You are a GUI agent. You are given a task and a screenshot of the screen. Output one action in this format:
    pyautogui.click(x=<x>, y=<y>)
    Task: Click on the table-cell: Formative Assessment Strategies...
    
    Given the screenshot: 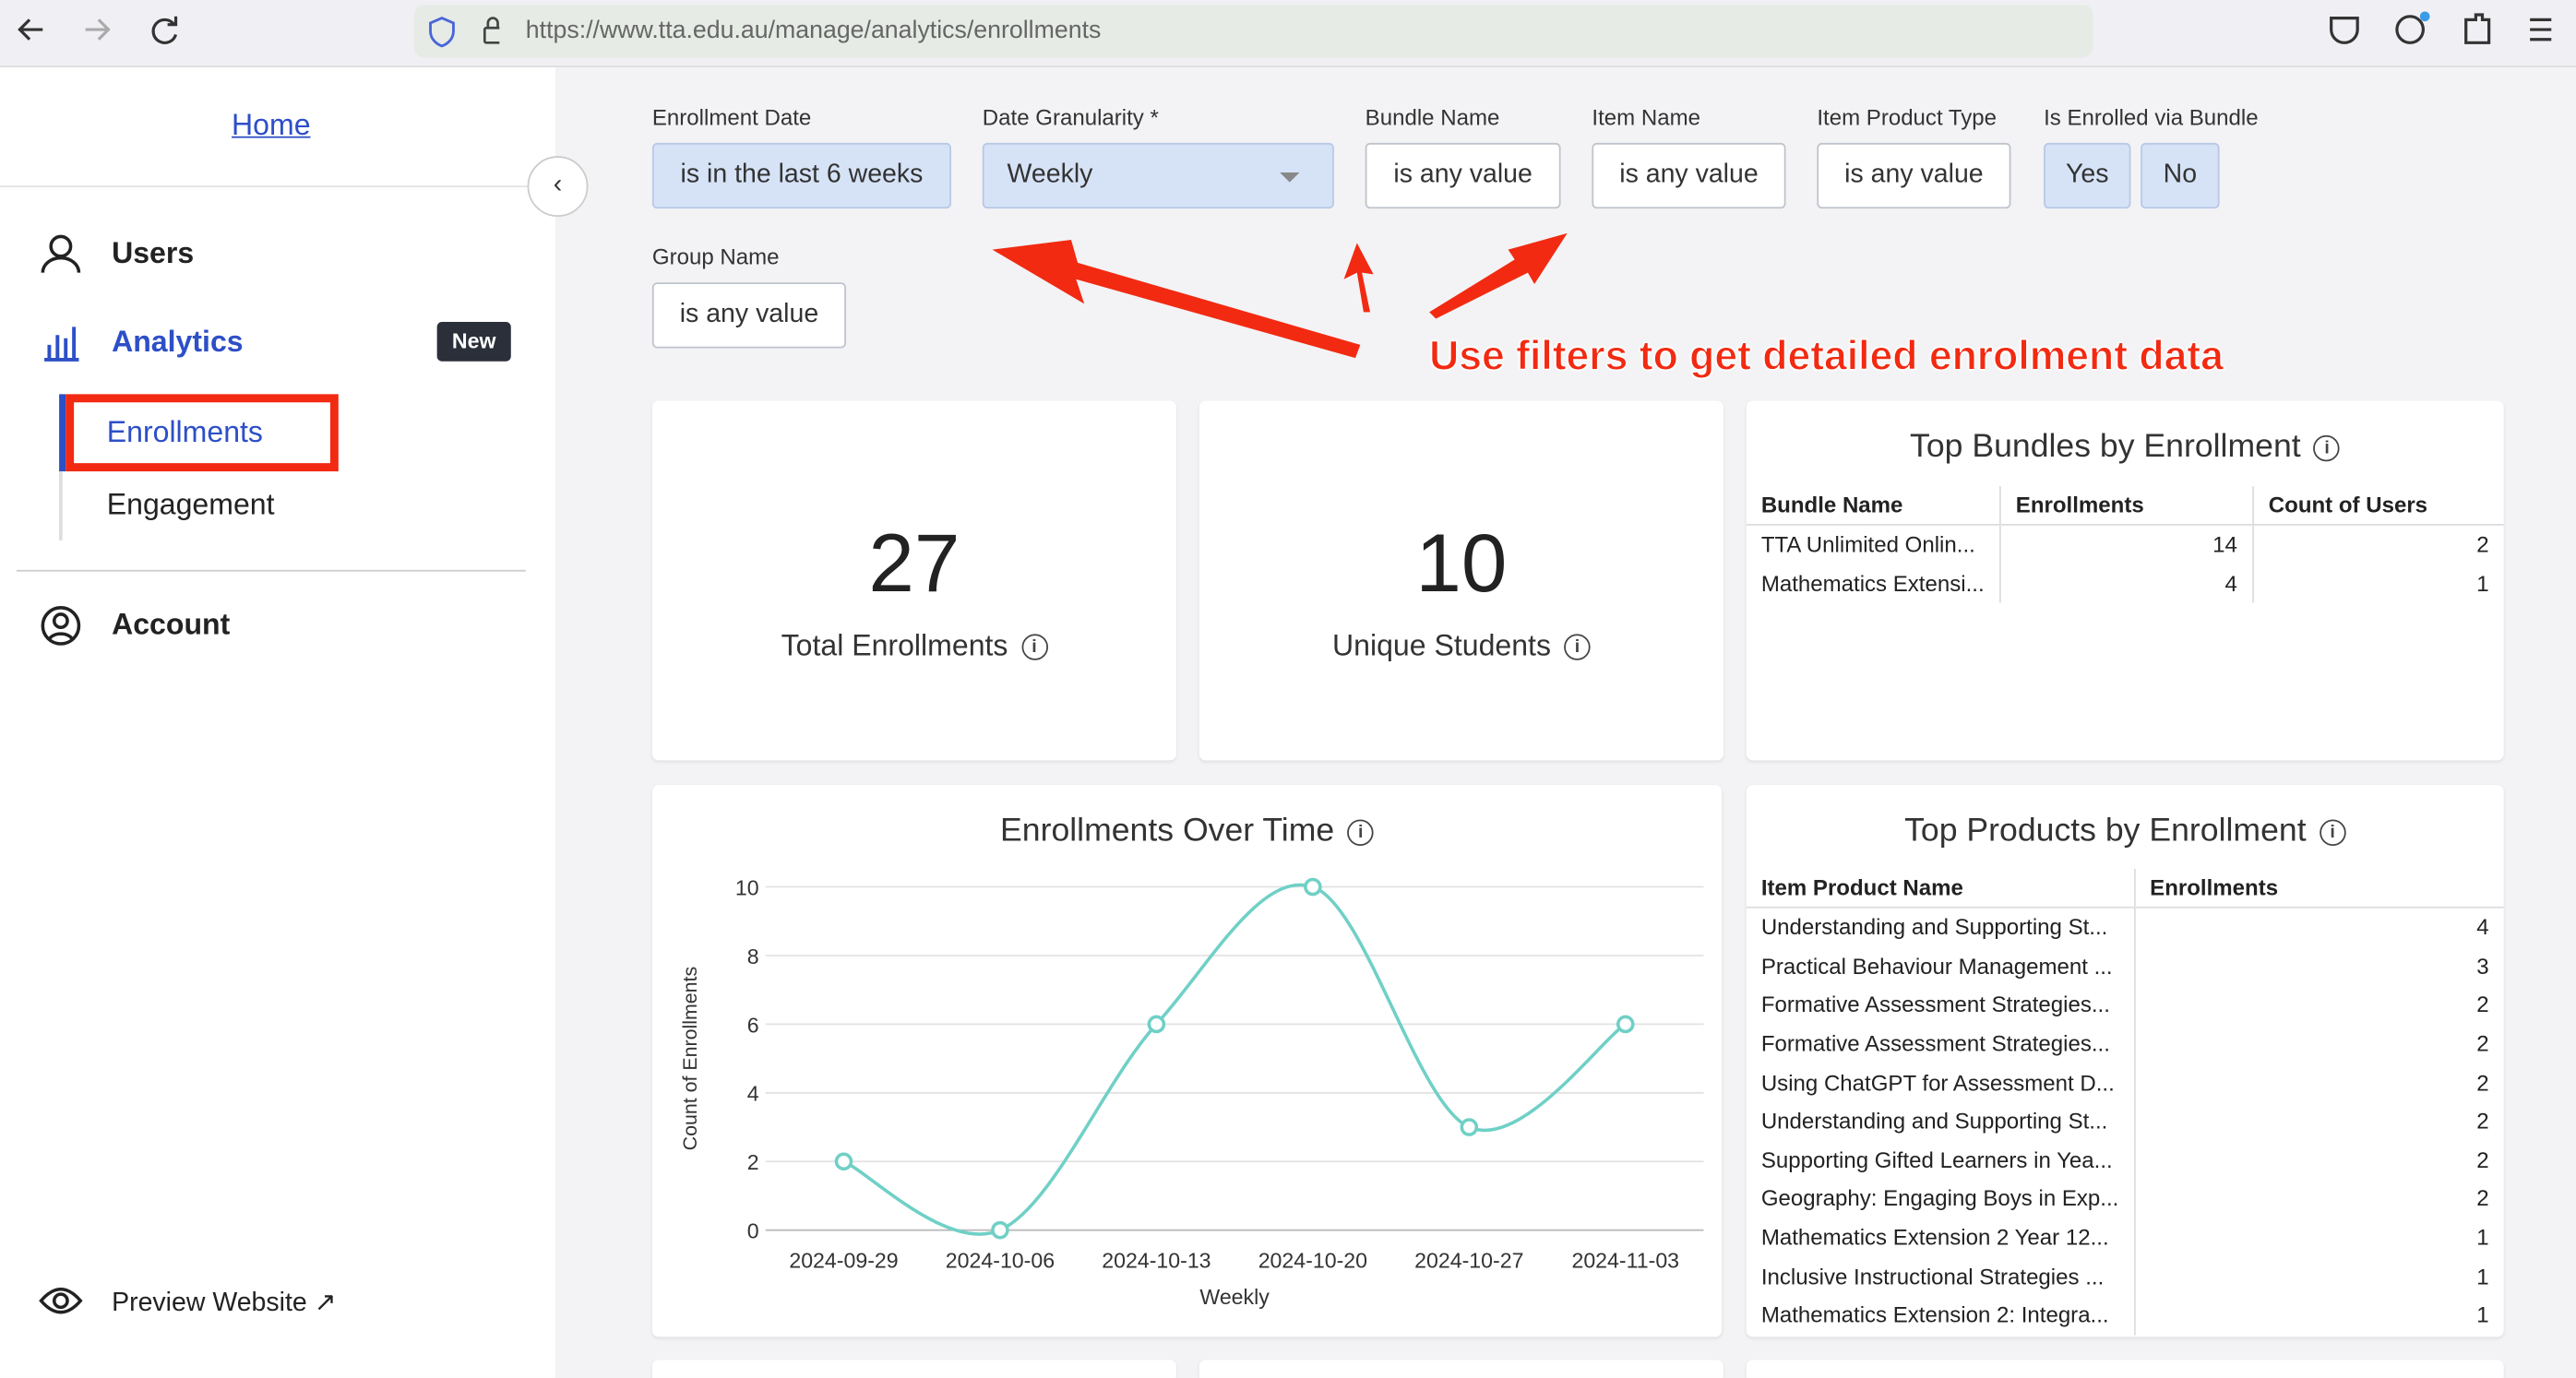 What is the action you would take?
    pyautogui.click(x=1935, y=1044)
    